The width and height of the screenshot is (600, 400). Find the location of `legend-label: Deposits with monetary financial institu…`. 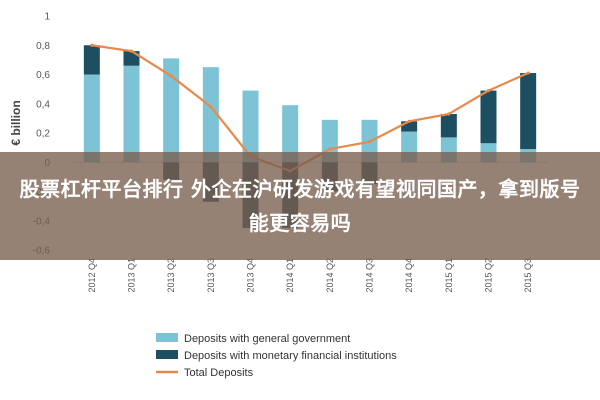

legend-label: Deposits with monetary financial institu… is located at coordinates (290, 356).